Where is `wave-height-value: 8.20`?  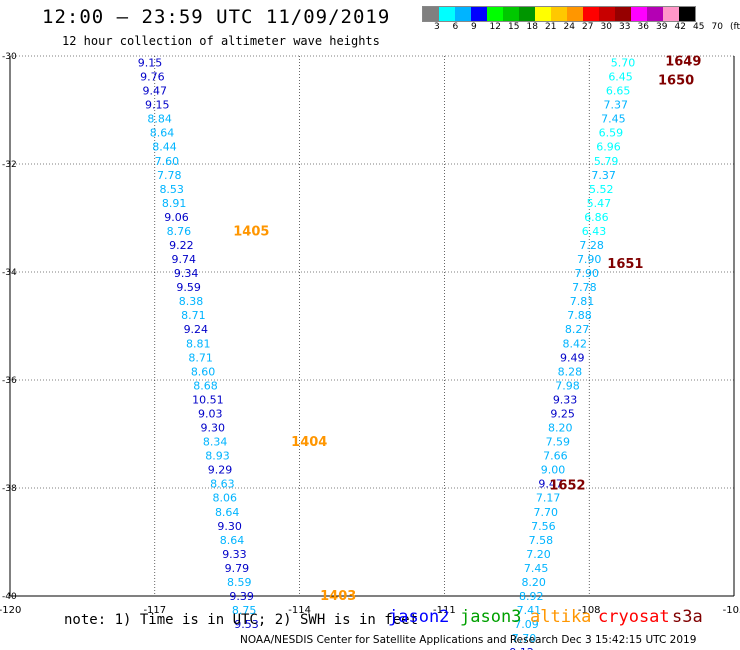
wave-height-value: 8.20 is located at coordinates (533, 582).